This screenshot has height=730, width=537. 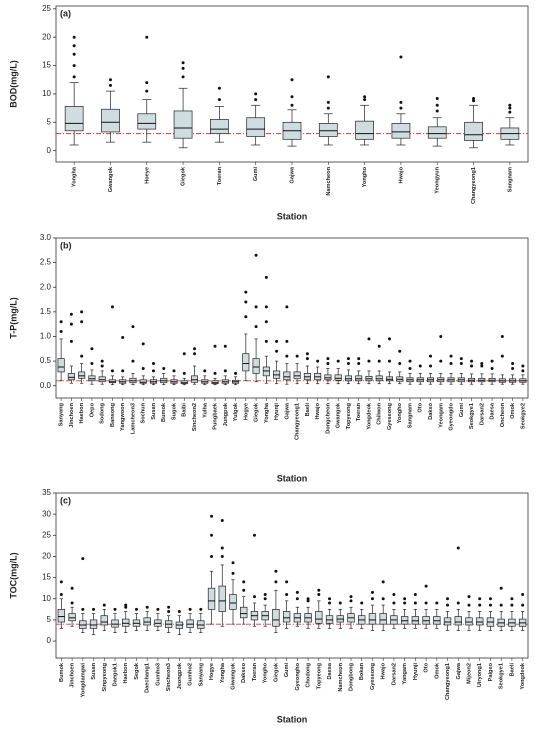 What do you see at coordinates (513, 410) in the screenshot?
I see `x-tick-label: Omok` at bounding box center [513, 410].